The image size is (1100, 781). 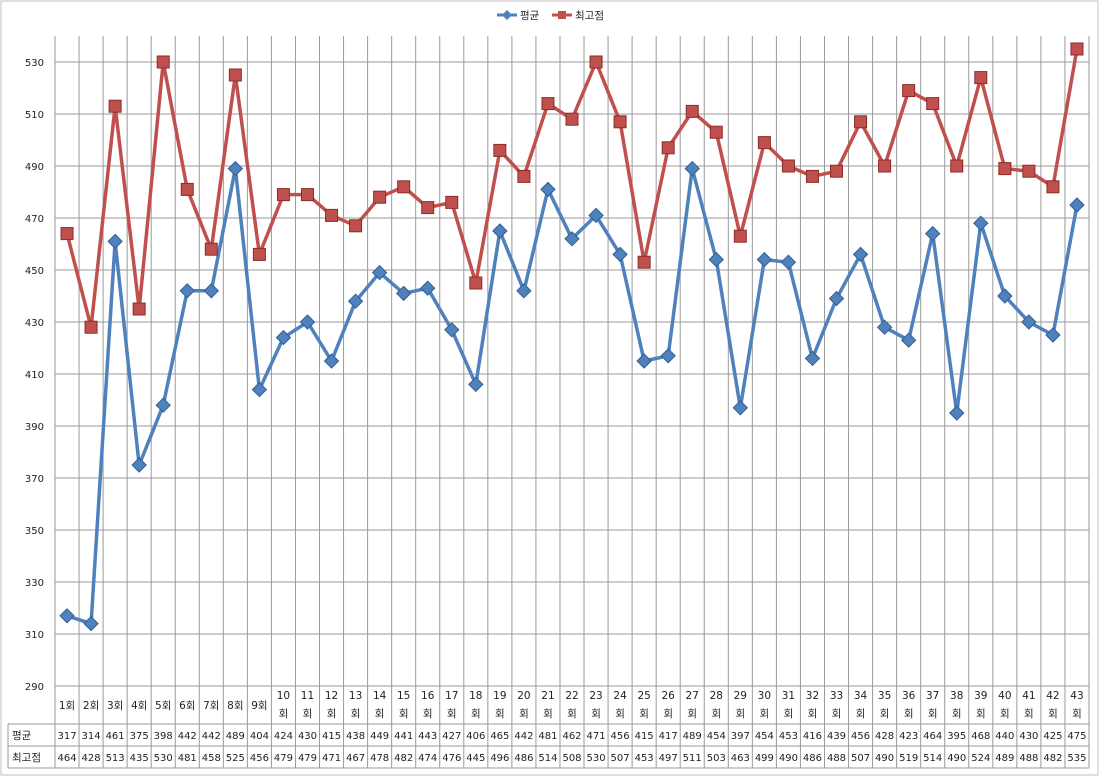 What do you see at coordinates (523, 758) in the screenshot?
I see `table-cell: 486` at bounding box center [523, 758].